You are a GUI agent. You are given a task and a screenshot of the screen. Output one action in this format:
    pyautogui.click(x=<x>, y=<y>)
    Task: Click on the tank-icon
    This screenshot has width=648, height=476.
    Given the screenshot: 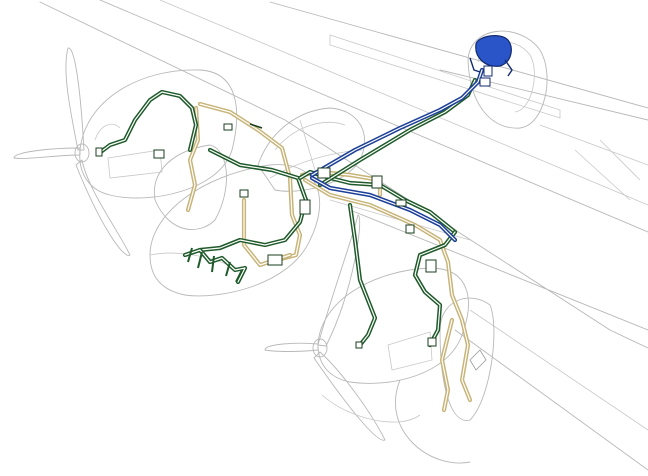 What is the action you would take?
    pyautogui.click(x=491, y=61)
    